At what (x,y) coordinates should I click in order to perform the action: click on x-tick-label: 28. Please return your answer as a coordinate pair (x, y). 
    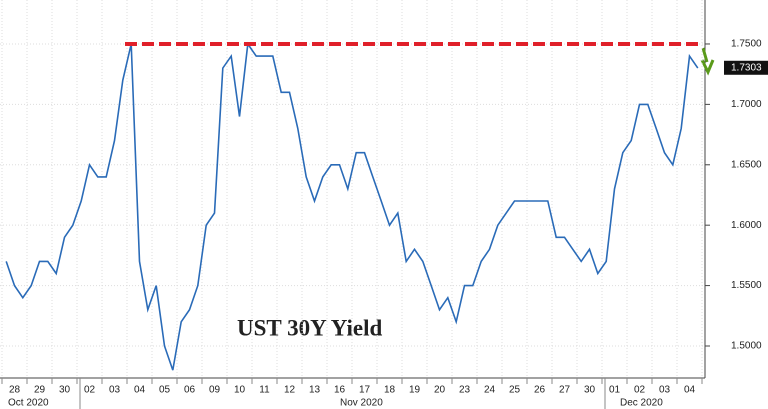
    Looking at the image, I should click on (15, 390).